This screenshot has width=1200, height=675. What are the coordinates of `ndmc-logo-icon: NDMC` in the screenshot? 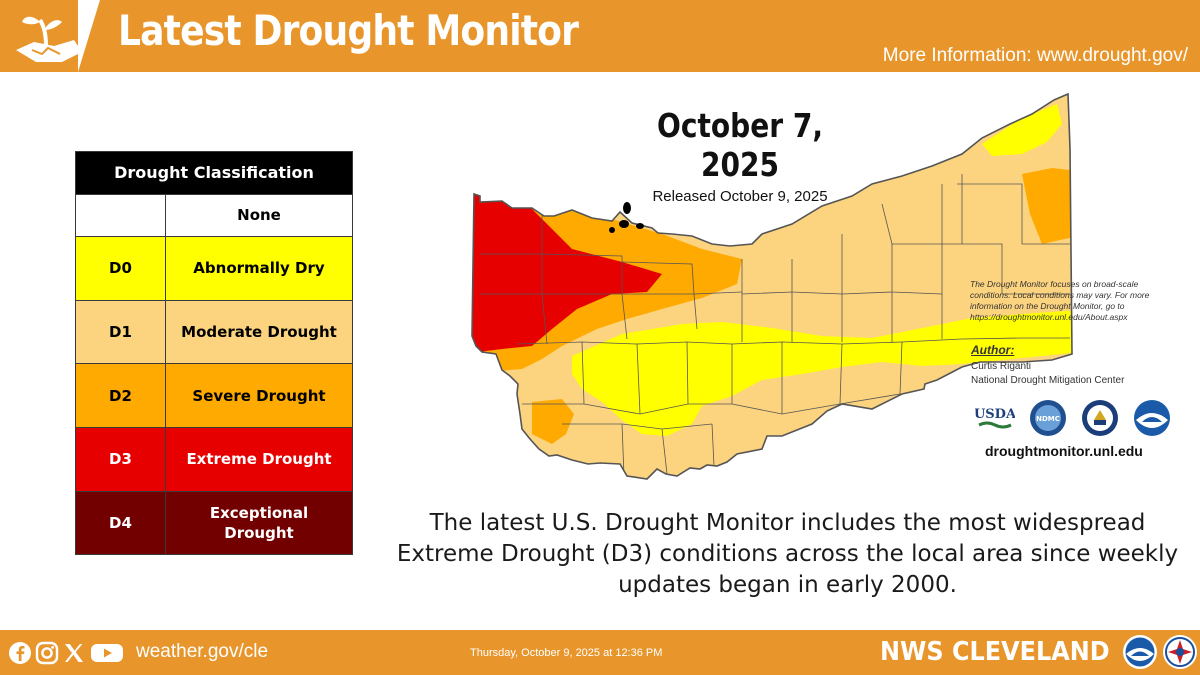 It's located at (1048, 418).